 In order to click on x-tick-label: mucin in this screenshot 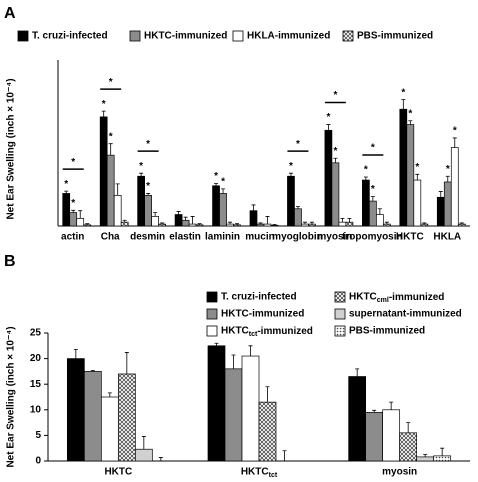, I will do `click(259, 237)`.